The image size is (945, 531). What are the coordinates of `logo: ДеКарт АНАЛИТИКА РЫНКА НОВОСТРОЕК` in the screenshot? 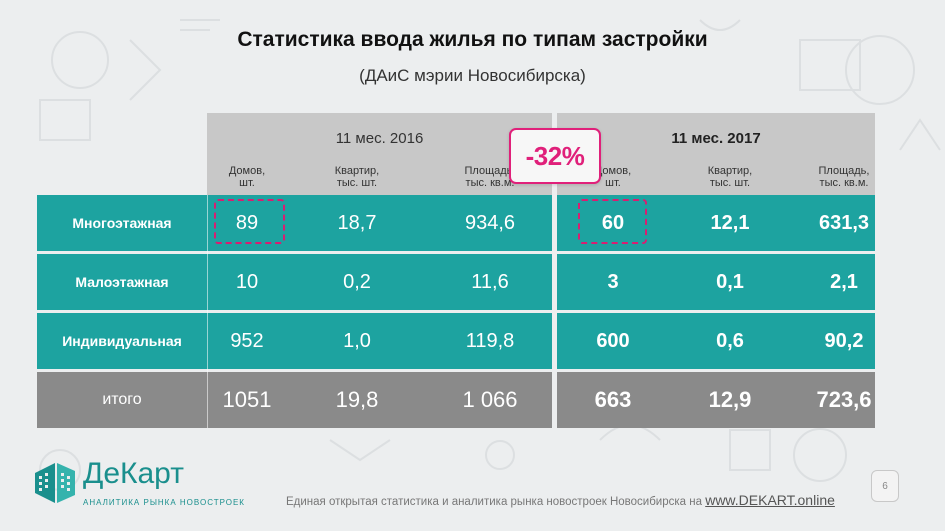 It's located at (138, 483).